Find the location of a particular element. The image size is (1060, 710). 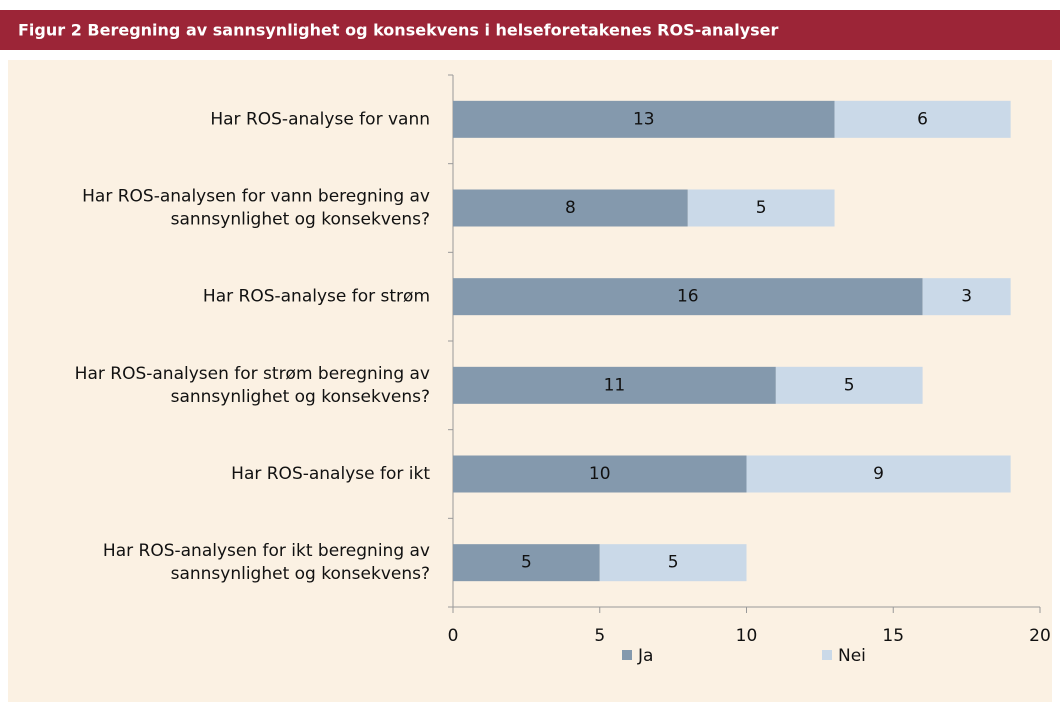

data-label: 16 is located at coordinates (688, 297).